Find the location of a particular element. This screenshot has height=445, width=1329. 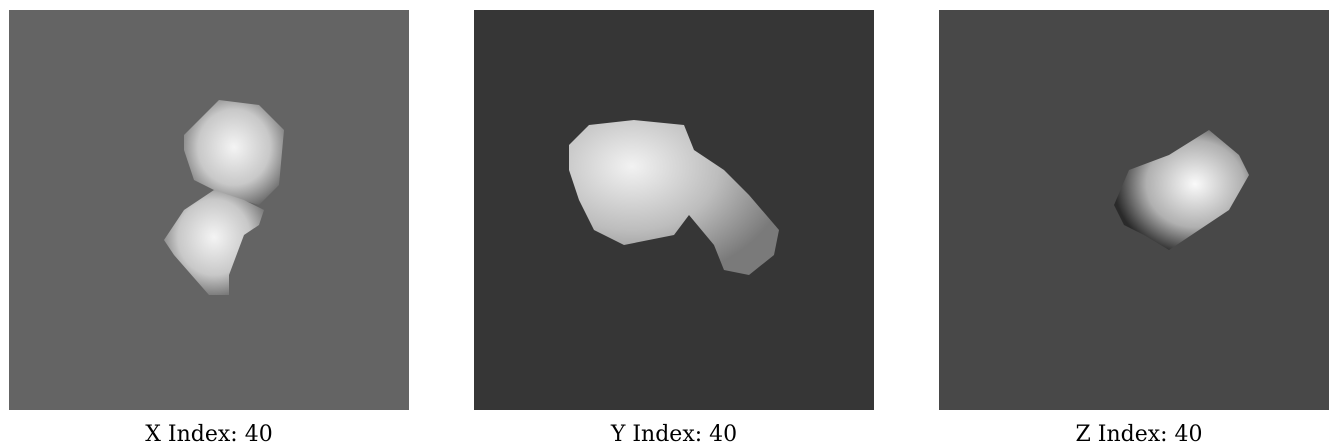

panel-caption: Z Index: 40 is located at coordinates (1138, 433).